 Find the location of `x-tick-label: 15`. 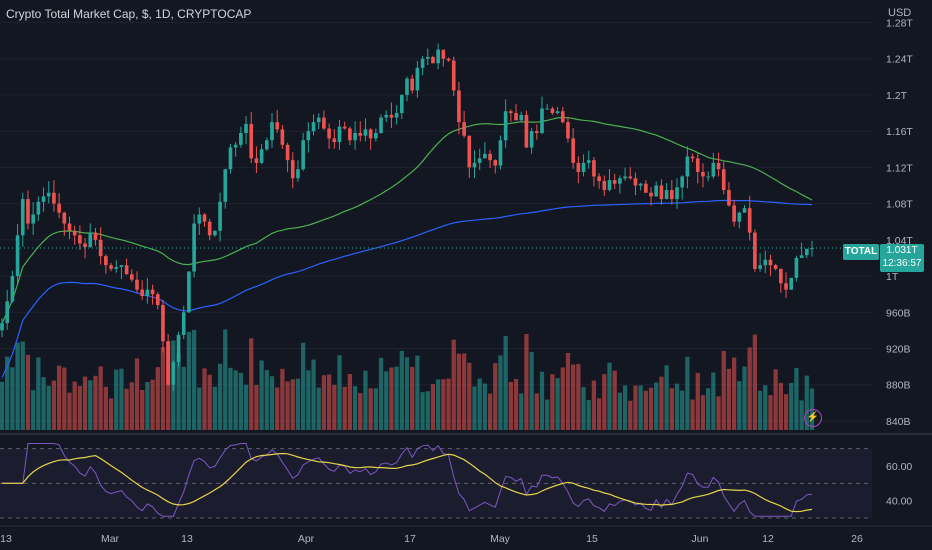

x-tick-label: 15 is located at coordinates (592, 539).